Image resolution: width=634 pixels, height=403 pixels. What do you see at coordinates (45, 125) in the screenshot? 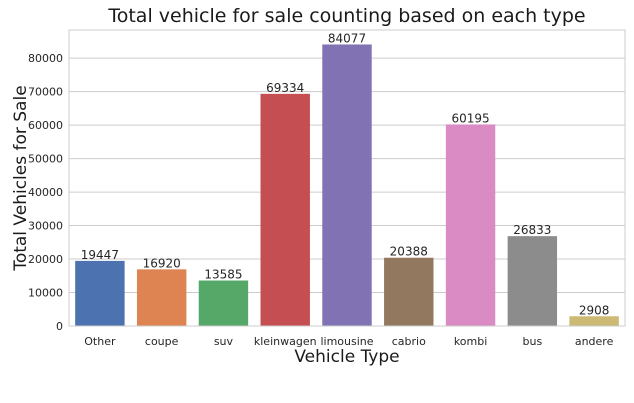
I see `y-tick-label: 60000` at bounding box center [45, 125].